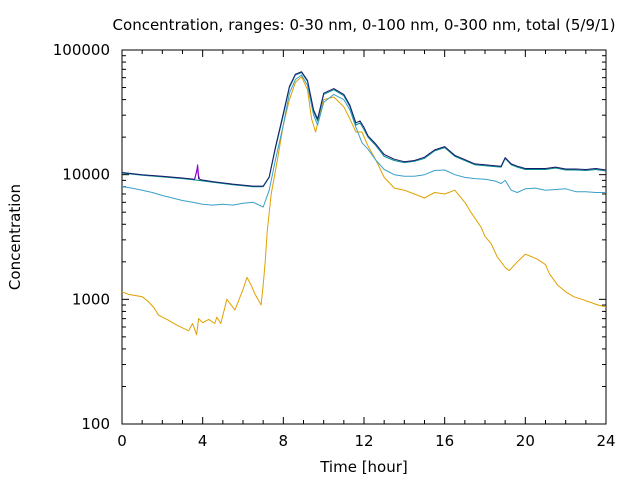  What do you see at coordinates (91, 299) in the screenshot?
I see `y-tick-label: 1000` at bounding box center [91, 299].